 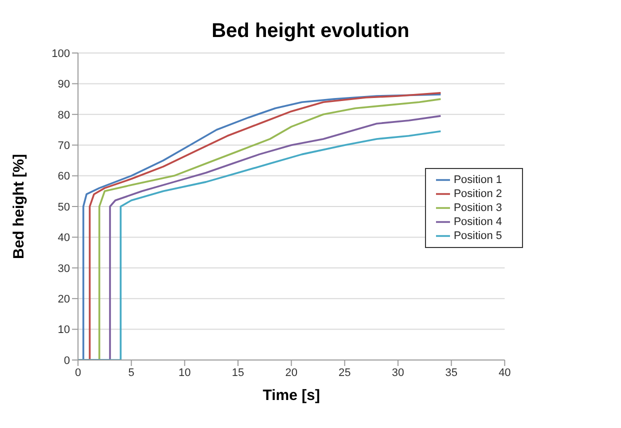 What do you see at coordinates (131, 372) in the screenshot?
I see `x-tick-label: 5` at bounding box center [131, 372].